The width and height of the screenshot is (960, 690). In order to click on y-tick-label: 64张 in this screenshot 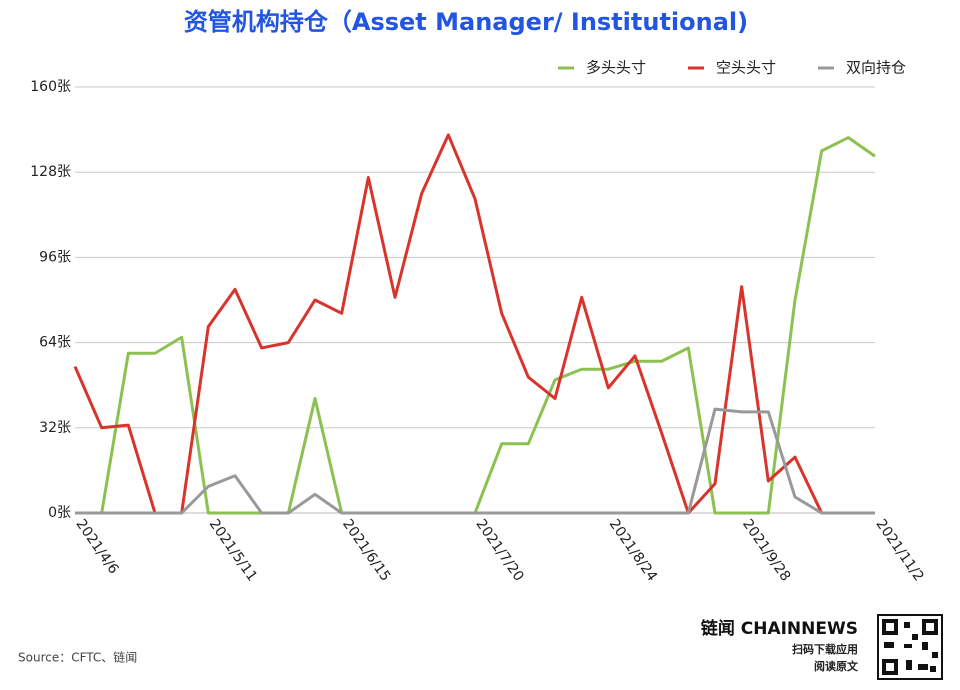, I will do `click(55, 343)`.